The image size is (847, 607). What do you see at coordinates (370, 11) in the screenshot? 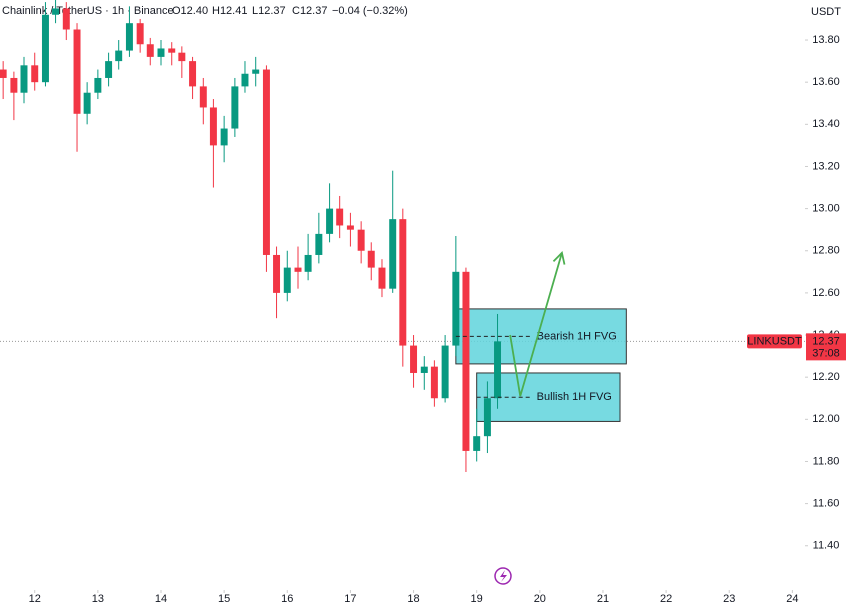
I see `ohlc-value: −0.04 (−0.32%)` at bounding box center [370, 11].